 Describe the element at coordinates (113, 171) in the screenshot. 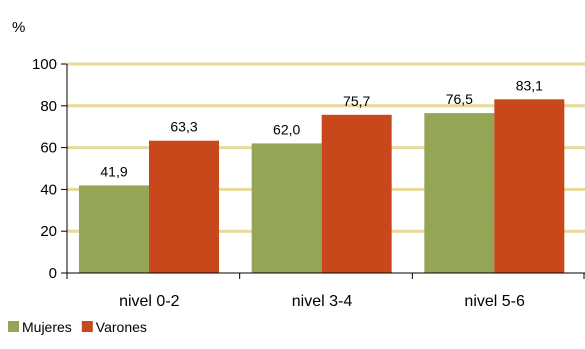

I see `data-label-mujeres-1: 41,9` at that location.